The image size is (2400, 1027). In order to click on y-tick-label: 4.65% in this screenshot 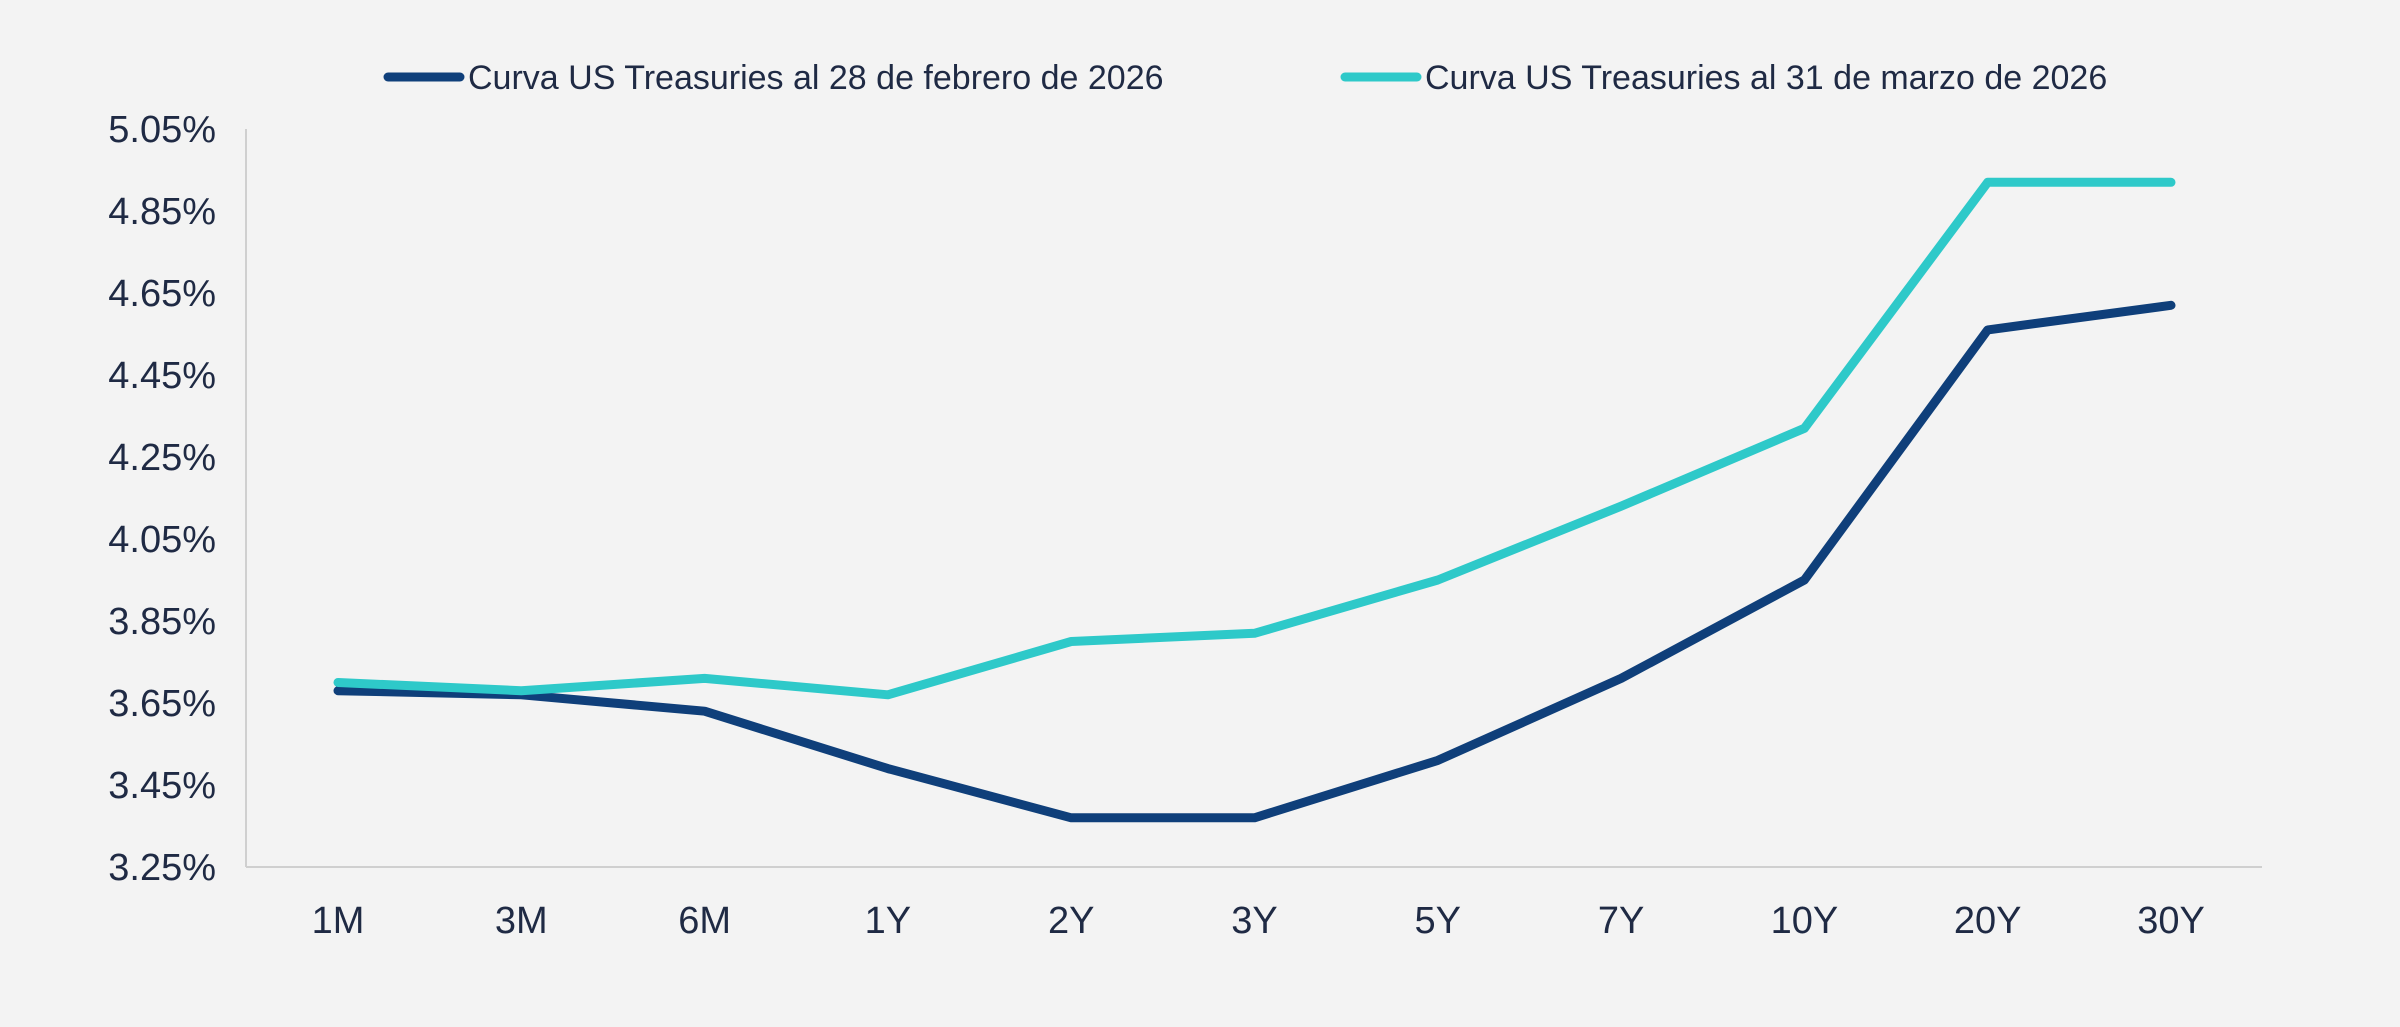, I will do `click(162, 294)`.